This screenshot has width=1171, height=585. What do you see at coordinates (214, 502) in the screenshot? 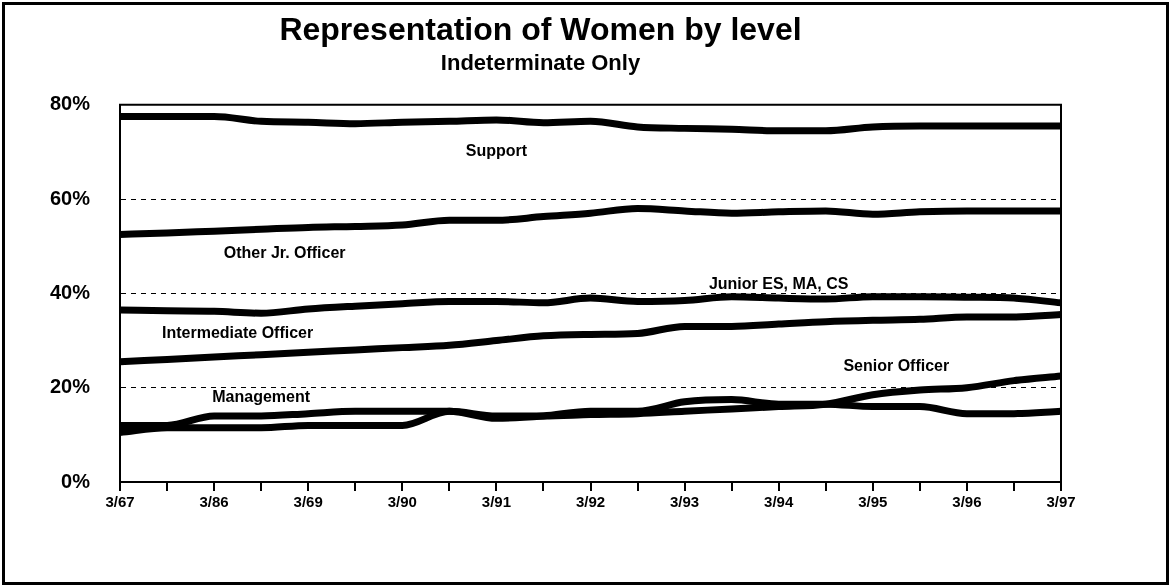
I see `x-tick-label: 3/86` at bounding box center [214, 502].